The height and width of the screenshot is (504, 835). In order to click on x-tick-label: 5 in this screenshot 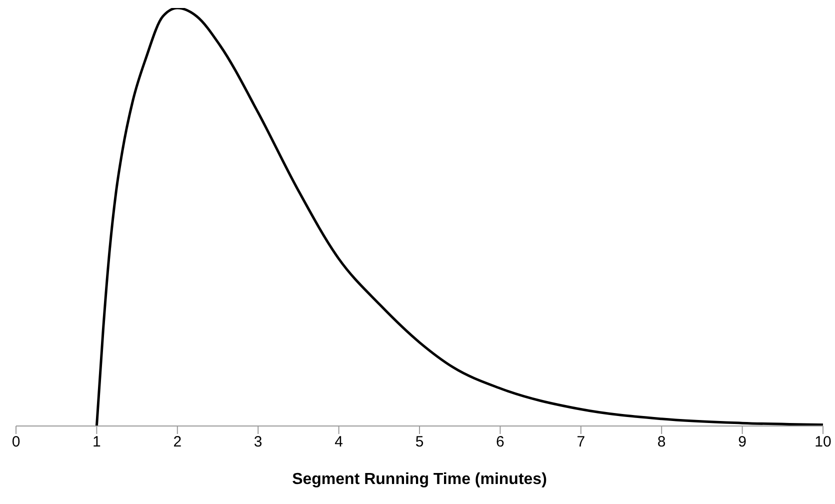, I will do `click(419, 442)`.